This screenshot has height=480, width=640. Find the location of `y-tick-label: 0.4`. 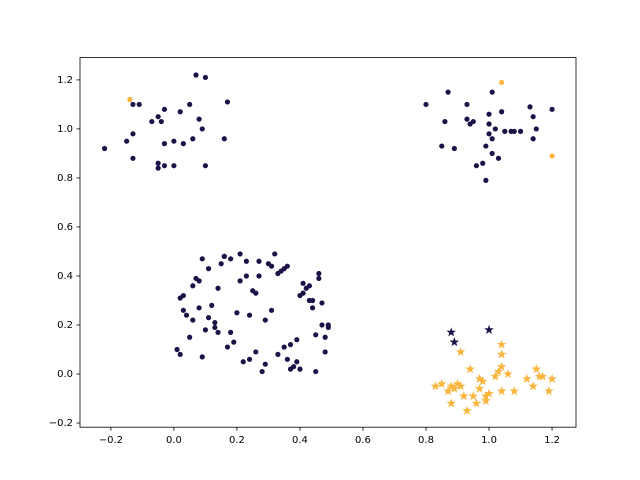

y-tick-label: 0.4 is located at coordinates (65, 276).